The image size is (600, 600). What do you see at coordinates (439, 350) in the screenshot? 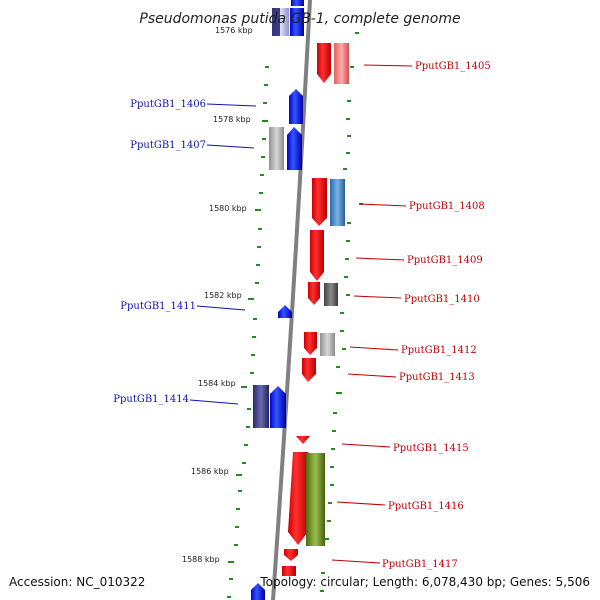
I see `gene-label-right: PputGB1_1412` at bounding box center [439, 350].